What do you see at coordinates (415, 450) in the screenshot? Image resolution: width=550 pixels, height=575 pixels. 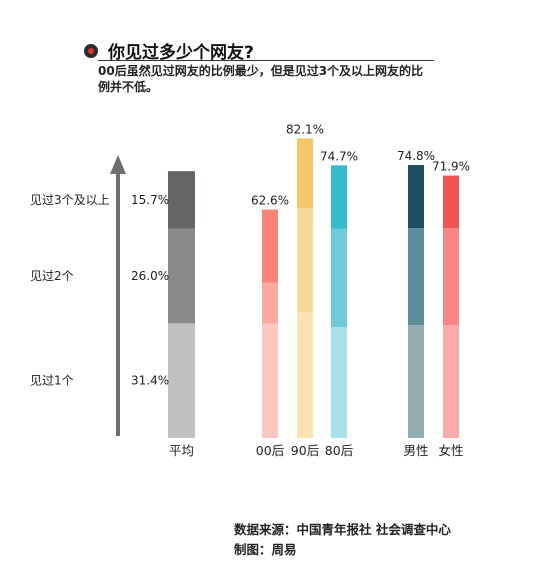 I see `x-tick-label-gender-1: 男性` at bounding box center [415, 450].